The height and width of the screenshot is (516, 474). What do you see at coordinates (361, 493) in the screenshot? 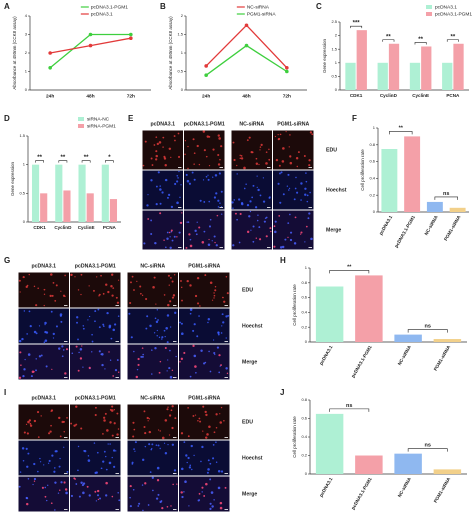
I see `x-tick-label: pcDNA3.1-PGM1` at bounding box center [361, 493].